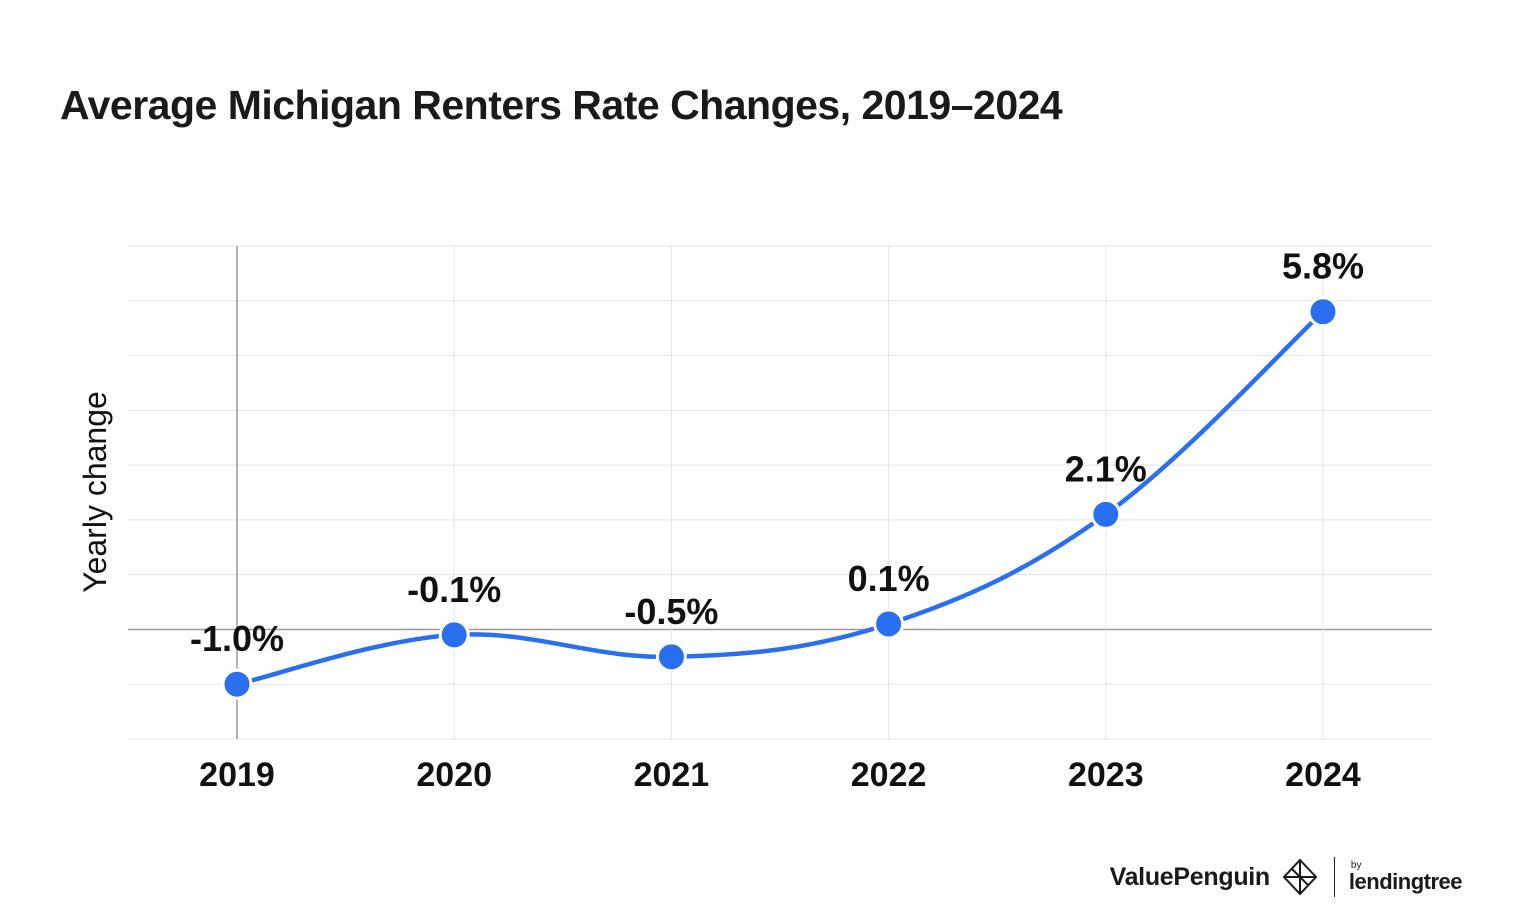  Describe the element at coordinates (1190, 876) in the screenshot. I see `valuepenguin-logo-text: ValuePenguin` at that location.